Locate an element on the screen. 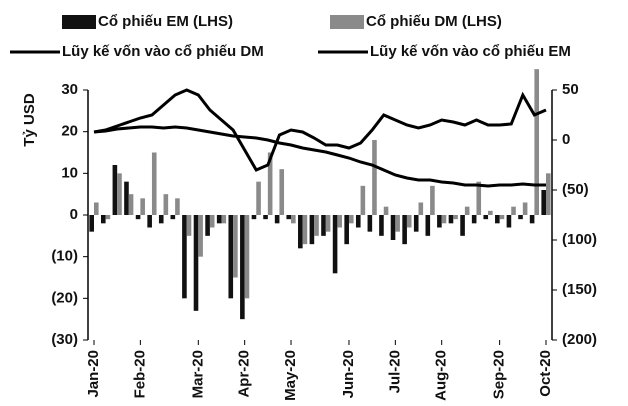 The height and width of the screenshot is (406, 628). x-tick-label: Jul-20 is located at coordinates (394, 371).